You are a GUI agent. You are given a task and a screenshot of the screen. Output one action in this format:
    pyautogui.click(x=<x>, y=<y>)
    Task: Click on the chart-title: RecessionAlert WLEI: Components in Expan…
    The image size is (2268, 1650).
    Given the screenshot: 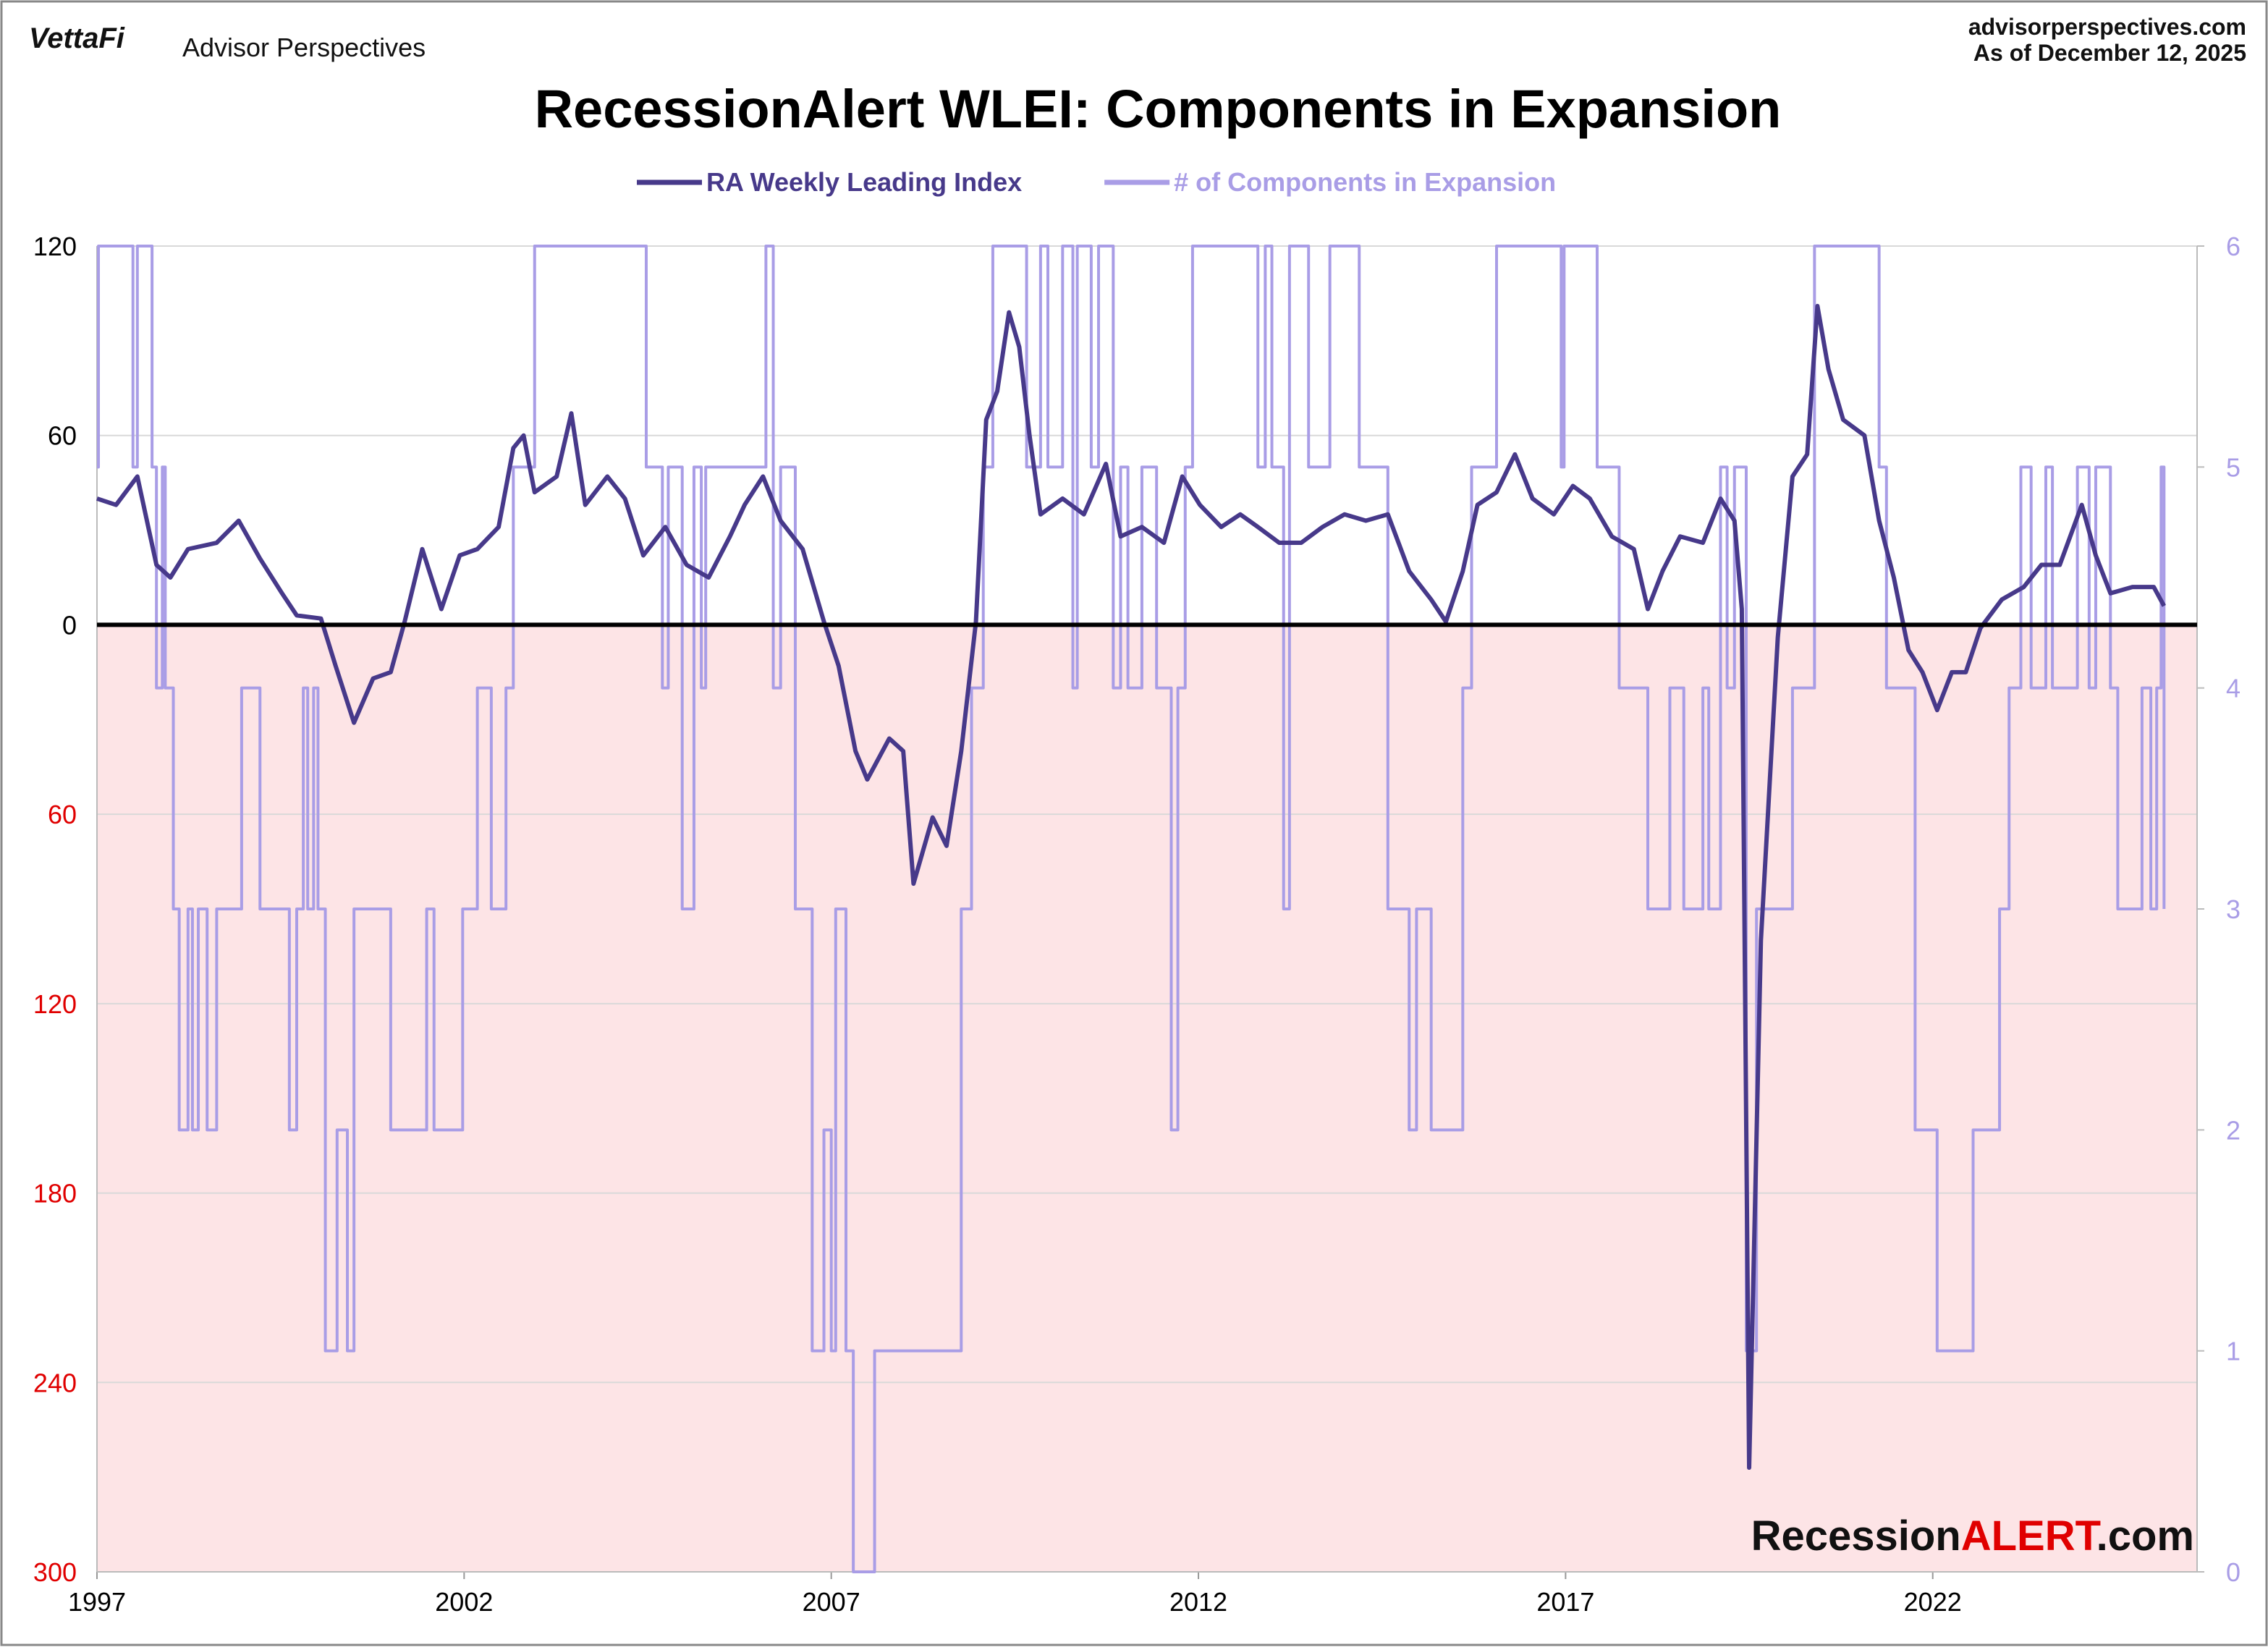 What is the action you would take?
    pyautogui.click(x=1158, y=109)
    